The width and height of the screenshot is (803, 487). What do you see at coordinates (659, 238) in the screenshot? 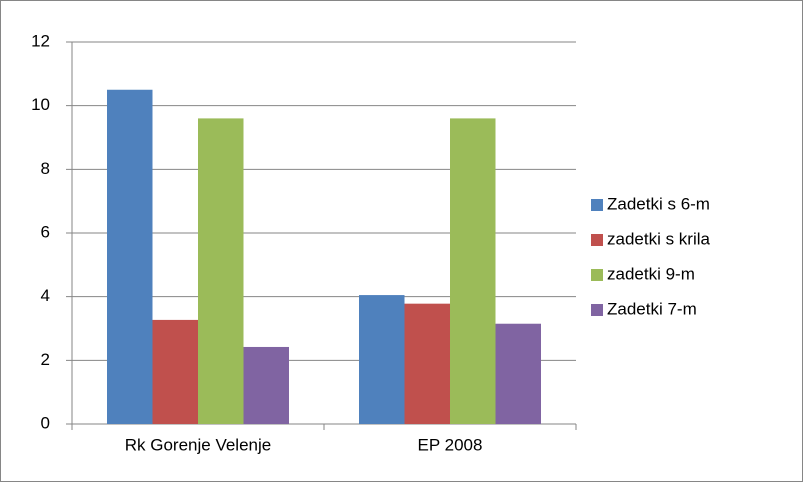
I see `legend-label: zadetki s krila` at bounding box center [659, 238].